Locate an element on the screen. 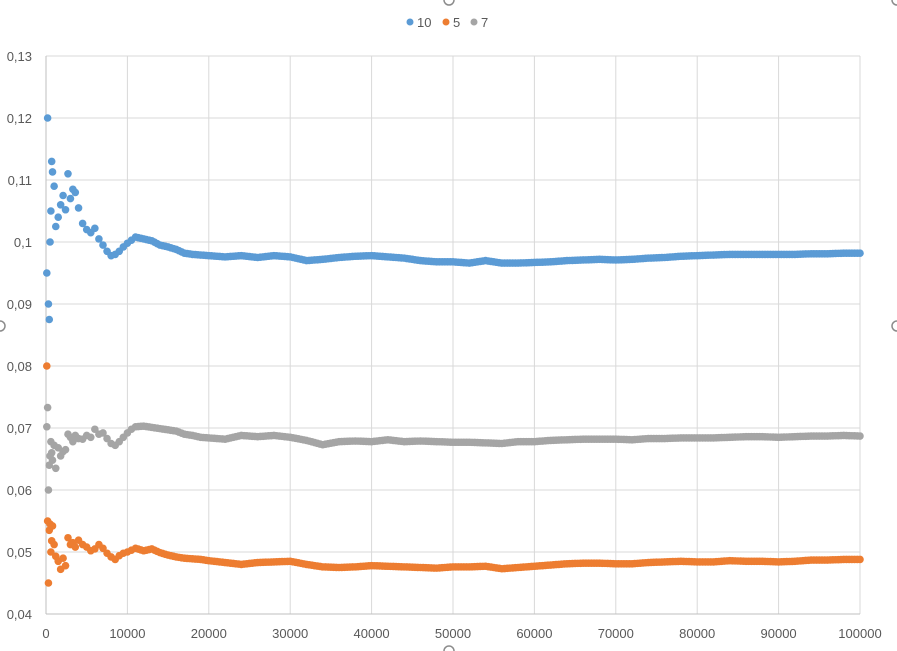 This screenshot has height=651, width=897. legend-item-series-10: 10 is located at coordinates (419, 22).